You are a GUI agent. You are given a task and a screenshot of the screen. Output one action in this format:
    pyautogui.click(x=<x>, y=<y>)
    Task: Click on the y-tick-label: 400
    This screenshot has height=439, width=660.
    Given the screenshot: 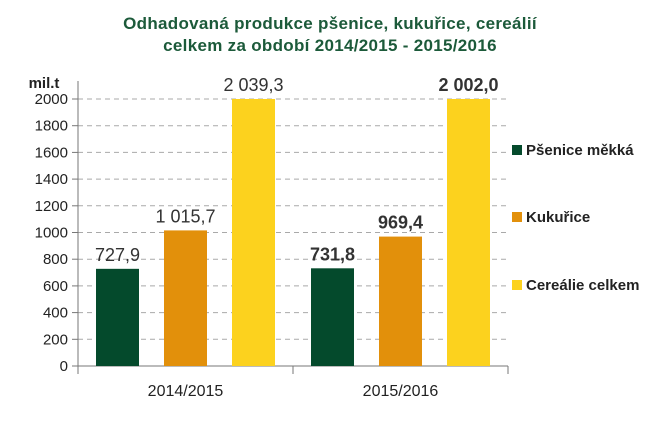 What is the action you would take?
    pyautogui.click(x=55, y=313)
    